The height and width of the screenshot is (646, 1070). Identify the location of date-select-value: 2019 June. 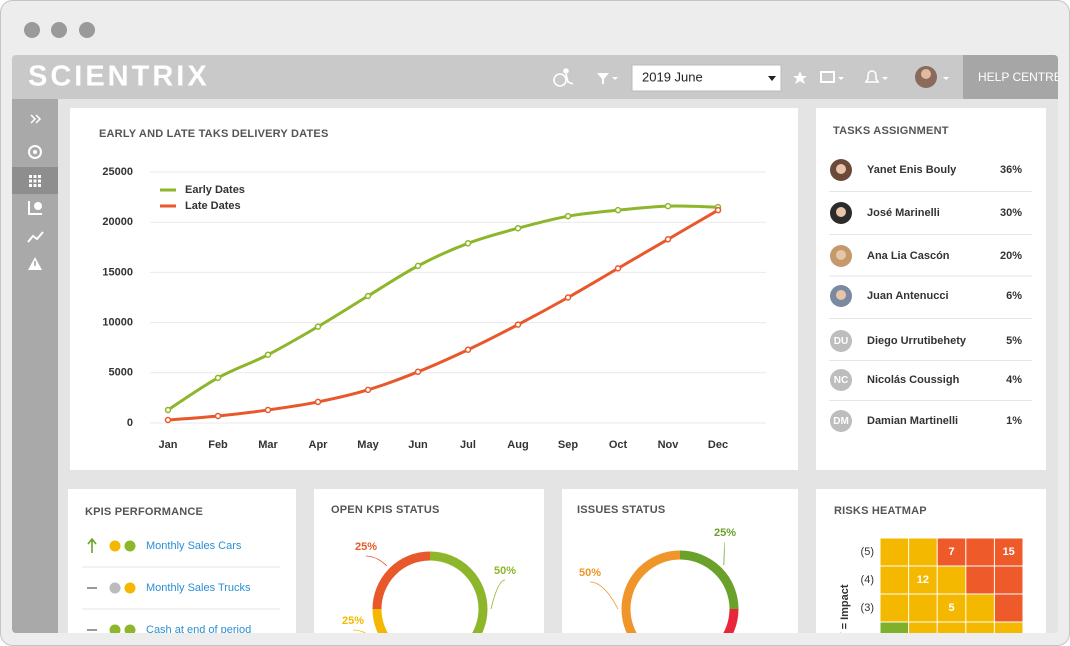
(672, 76).